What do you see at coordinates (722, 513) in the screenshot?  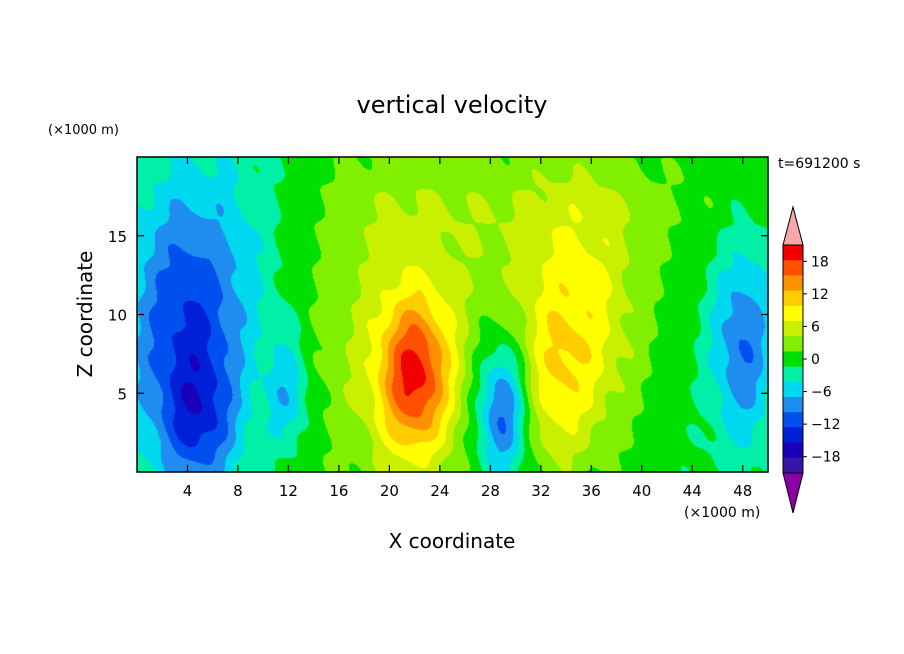 I see `x-unit-label: (×1000 m)` at bounding box center [722, 513].